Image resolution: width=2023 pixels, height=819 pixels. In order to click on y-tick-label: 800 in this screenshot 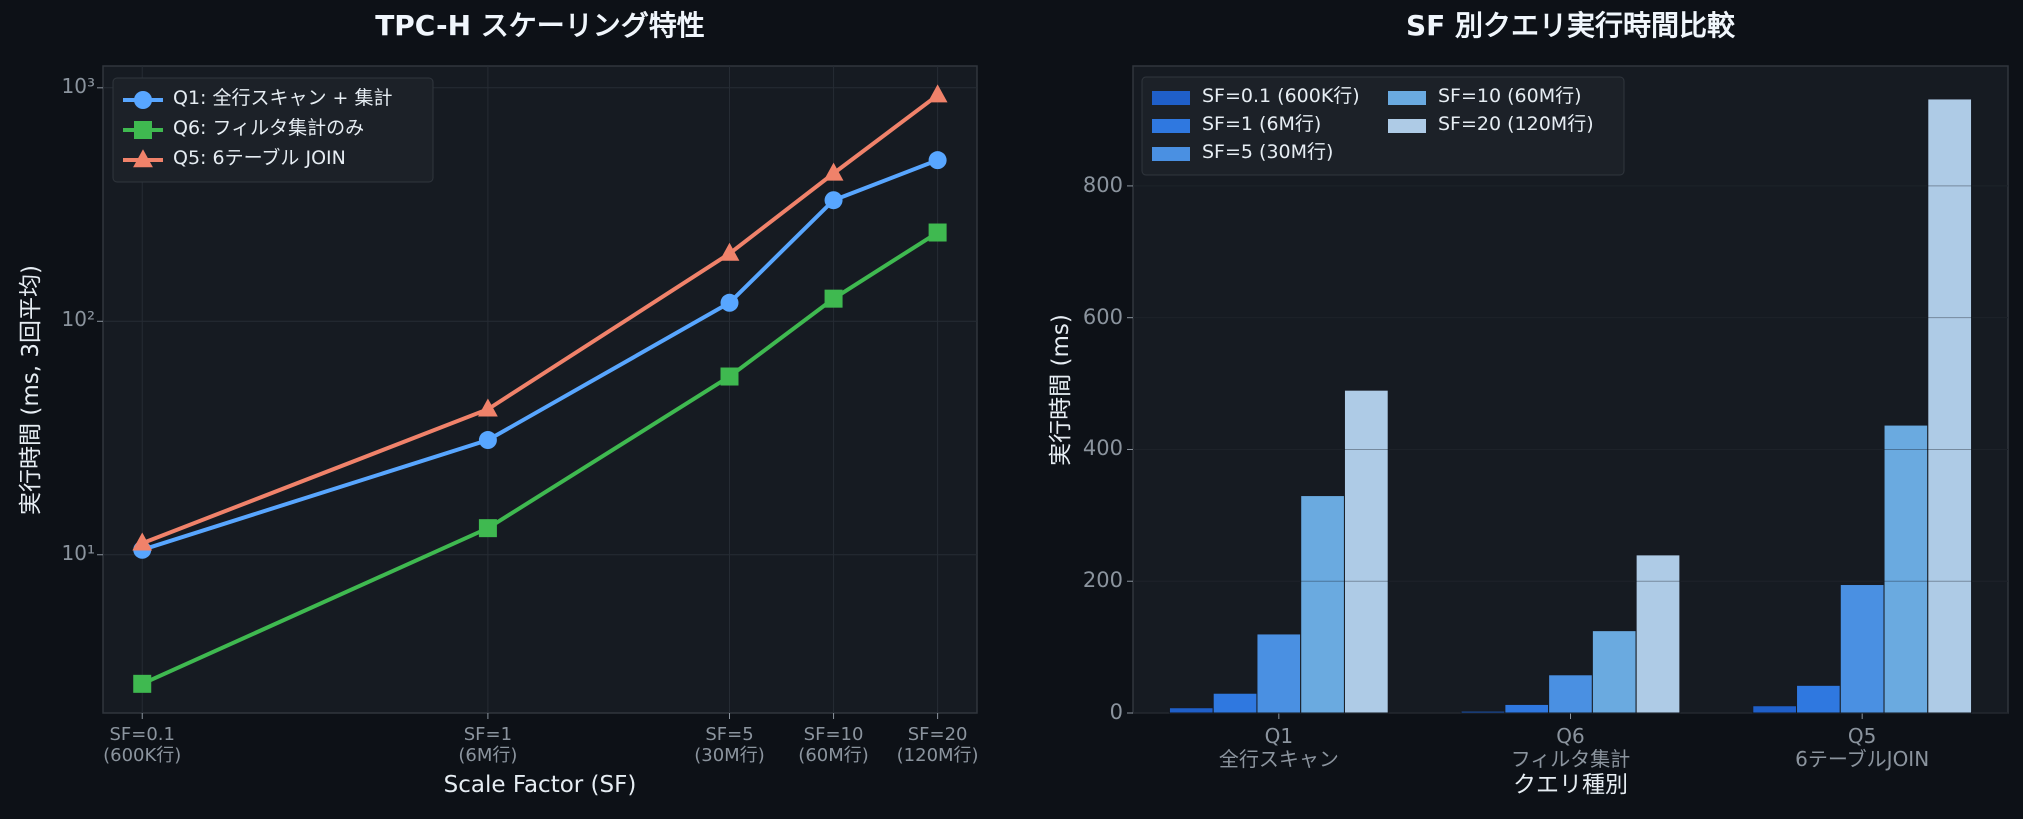, I will do `click(1102, 184)`.